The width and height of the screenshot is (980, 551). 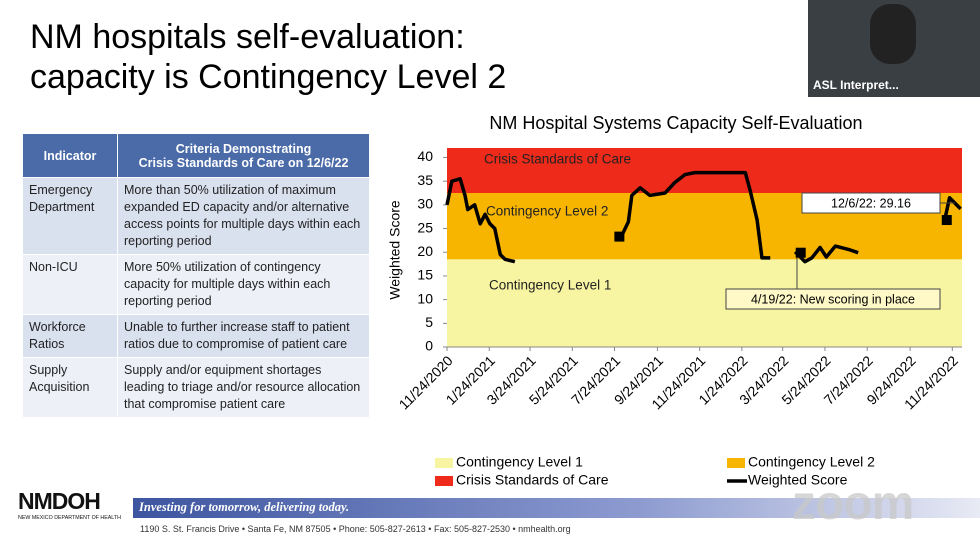 What do you see at coordinates (557, 159) in the screenshot?
I see `band-label: Crisis Standards of Care` at bounding box center [557, 159].